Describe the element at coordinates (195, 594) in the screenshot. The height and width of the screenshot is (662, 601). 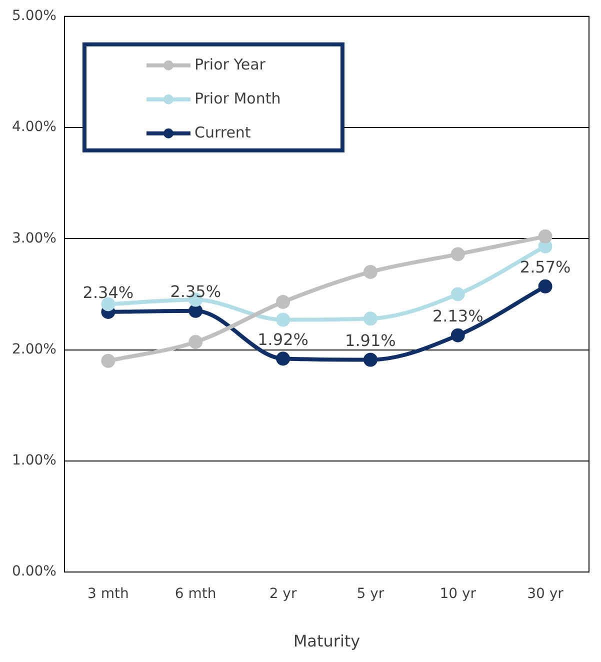
I see `x-tick-label: 6 mth` at that location.